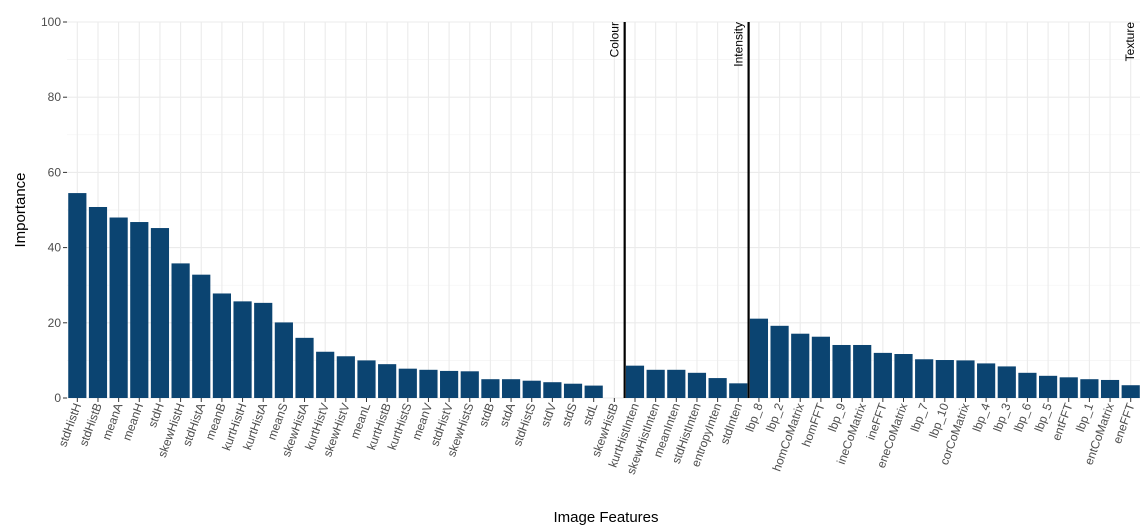 This screenshot has height=527, width=1140. I want to click on bar-homFFT, so click(820, 367).